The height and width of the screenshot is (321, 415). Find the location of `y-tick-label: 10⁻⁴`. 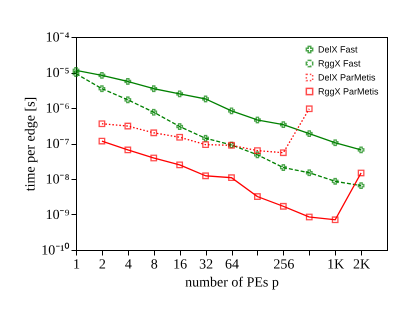

y-tick-label: 10⁻⁴ is located at coordinates (58, 38).